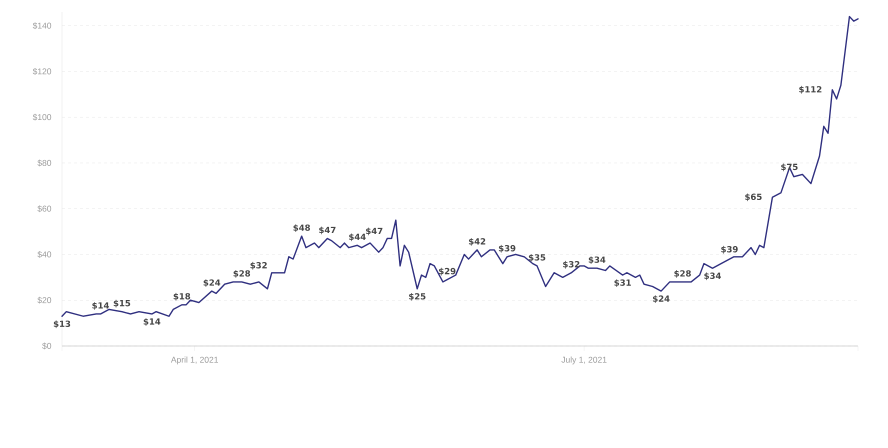 This screenshot has height=448, width=888. Describe the element at coordinates (42, 117) in the screenshot. I see `y-tick-label: $100` at that location.